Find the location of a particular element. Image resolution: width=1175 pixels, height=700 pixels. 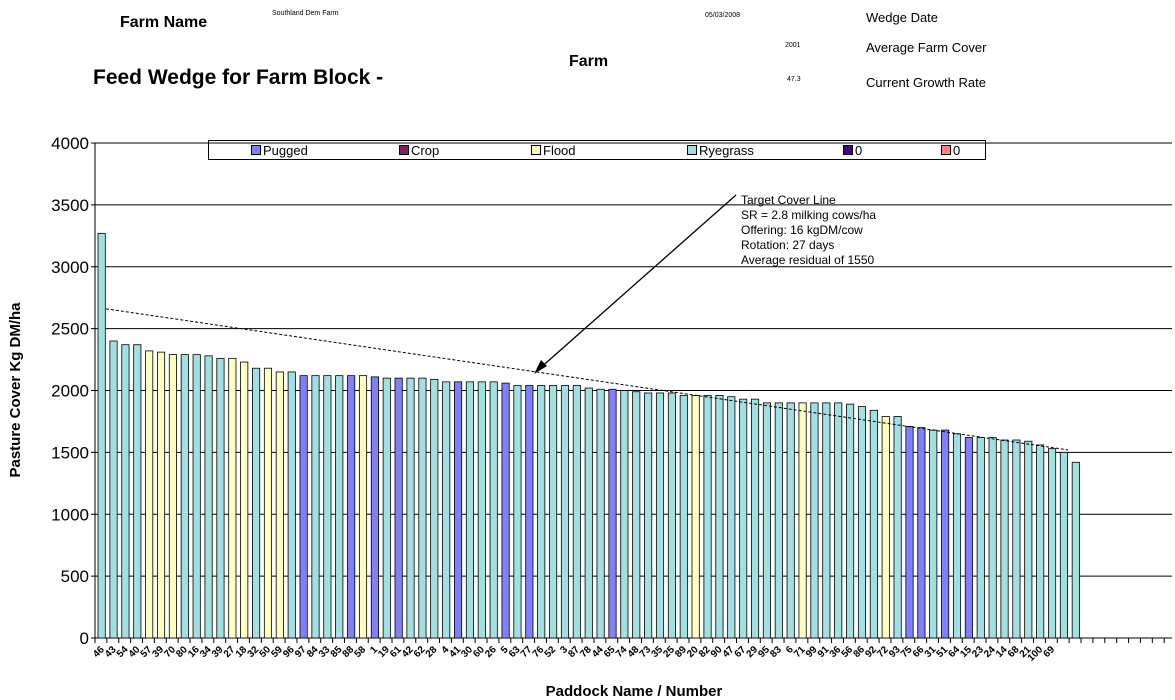

chart-legend: Pugged Crop Flood Ryegrass 0 0 is located at coordinates (597, 150).